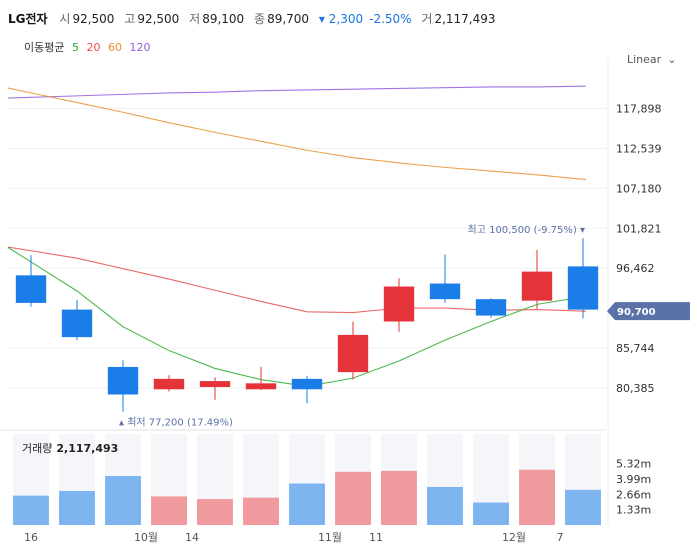 This screenshot has height=557, width=697. I want to click on time-tick-label: 11, so click(376, 537).